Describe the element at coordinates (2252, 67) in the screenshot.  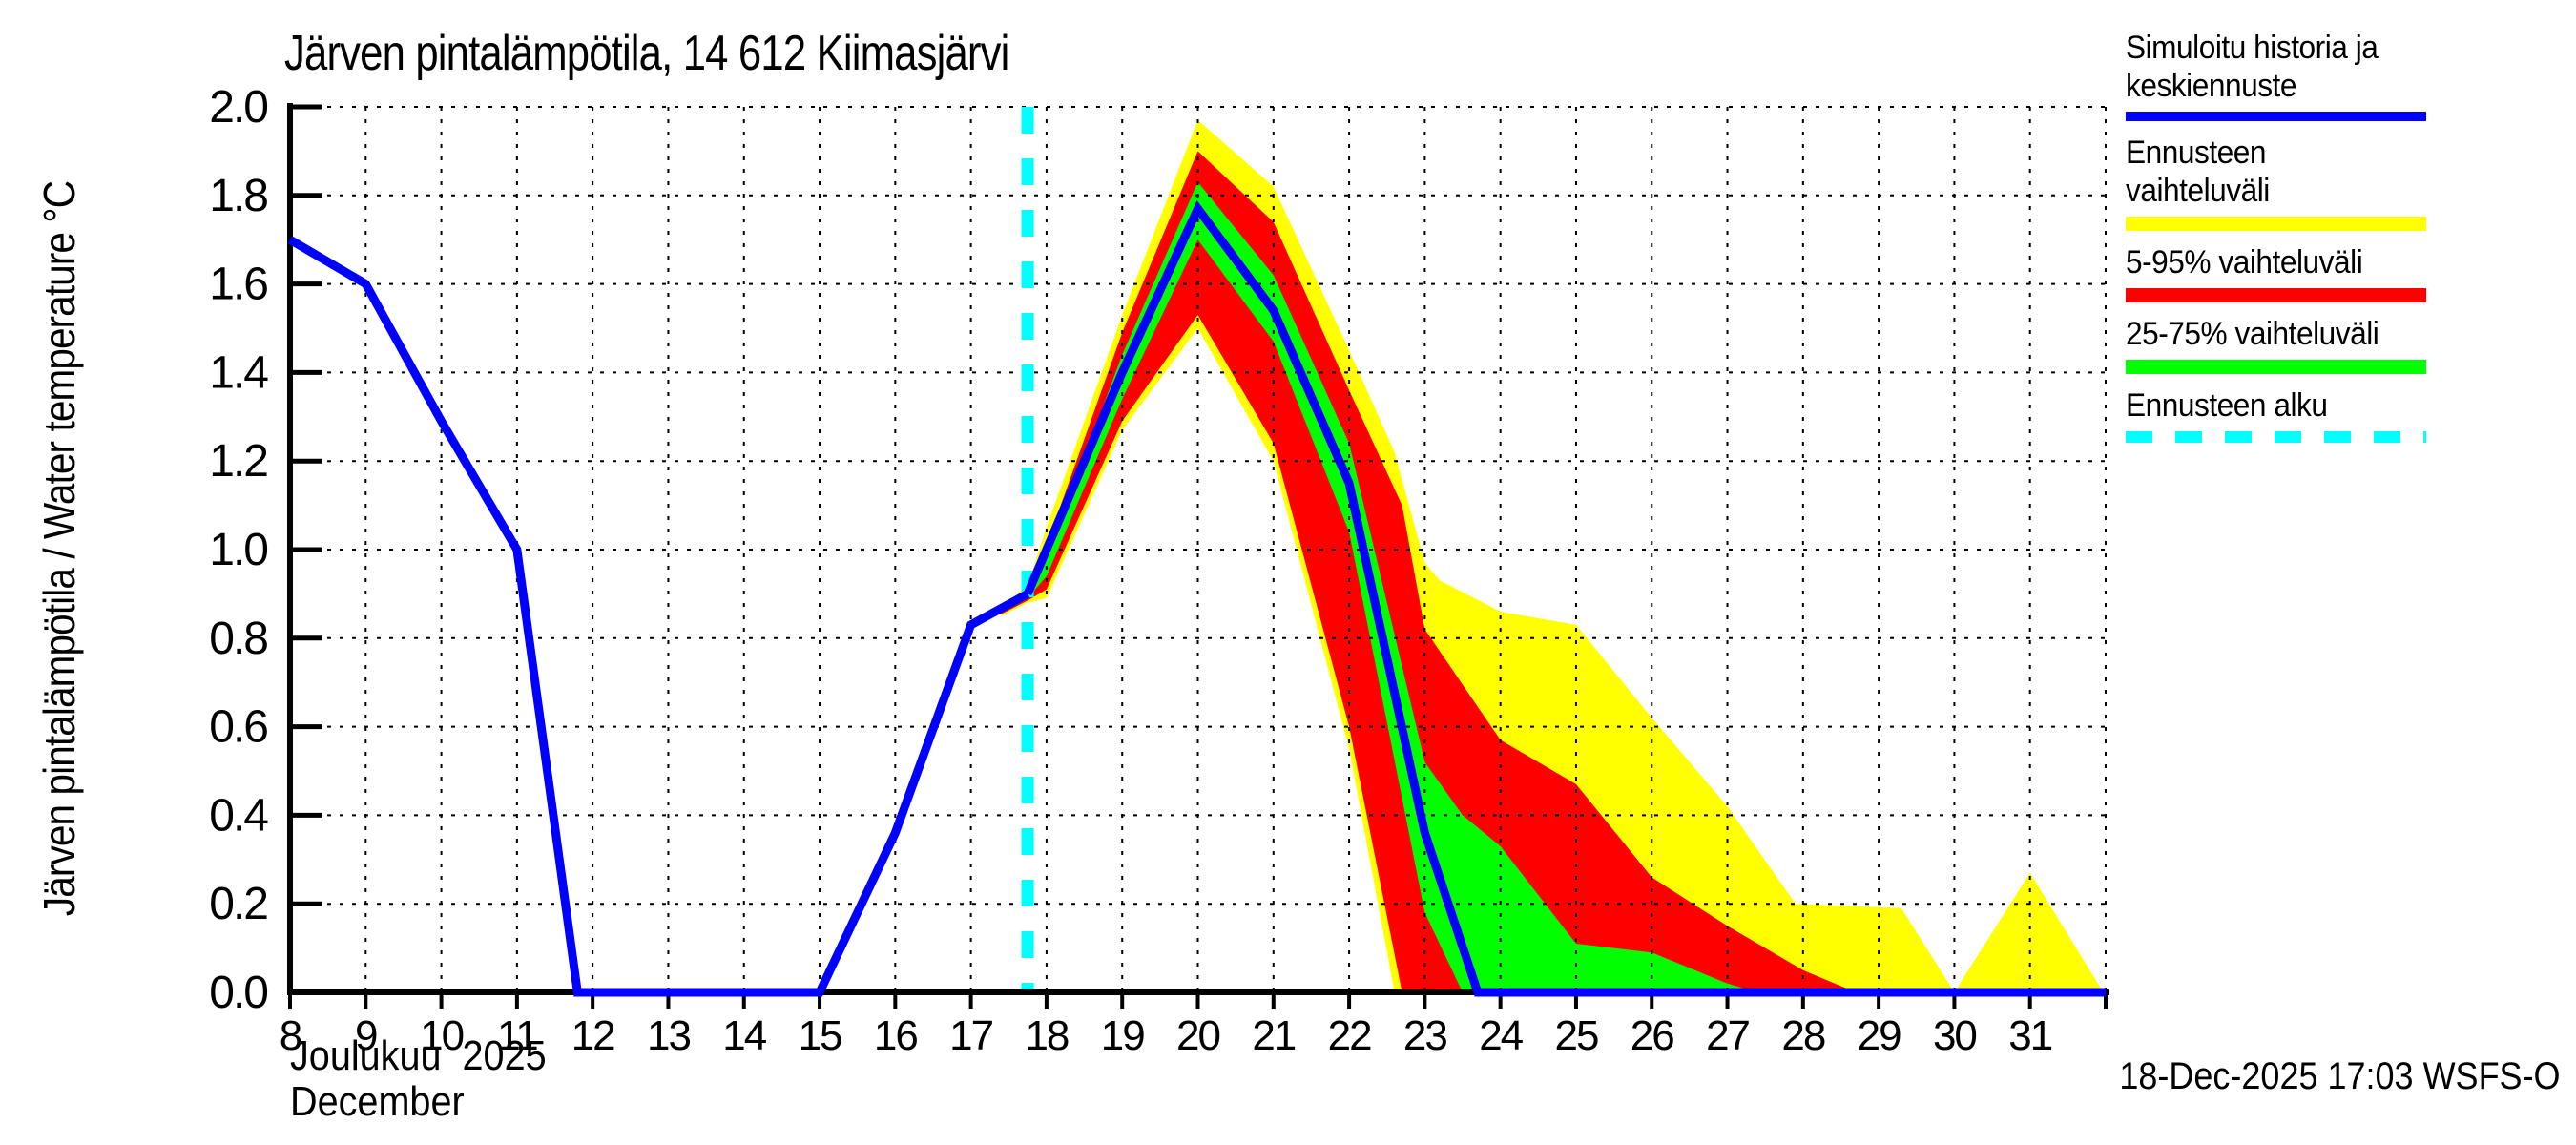
I see `legend-label: Simuloitu historia ja keskiennuste` at that location.